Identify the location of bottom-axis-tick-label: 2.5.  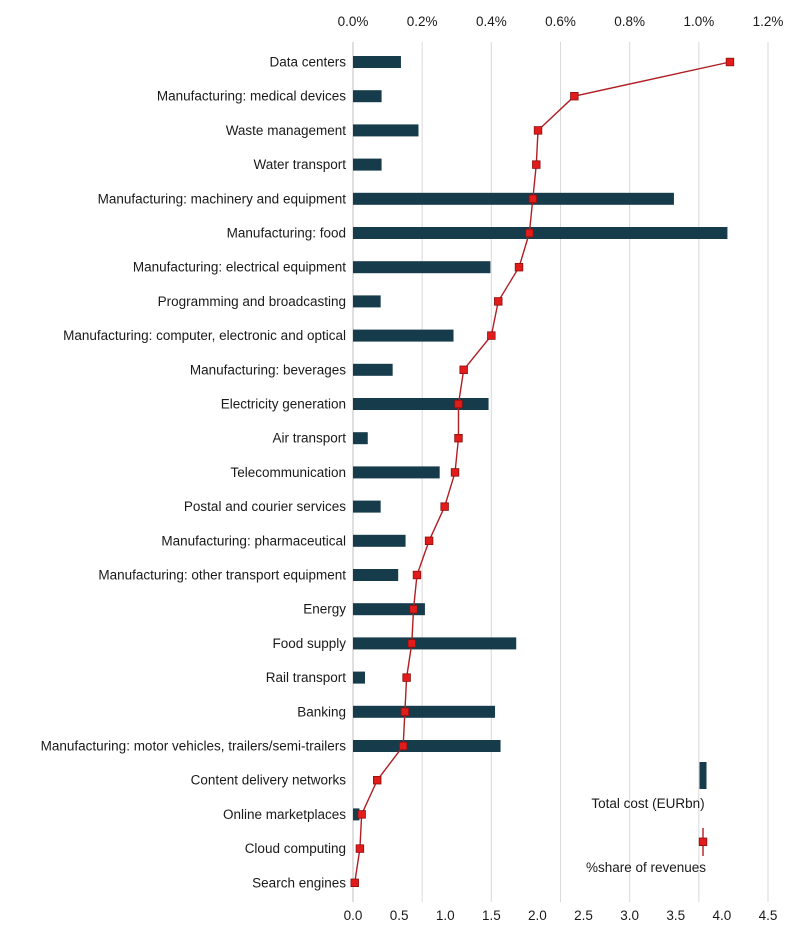
(583, 915).